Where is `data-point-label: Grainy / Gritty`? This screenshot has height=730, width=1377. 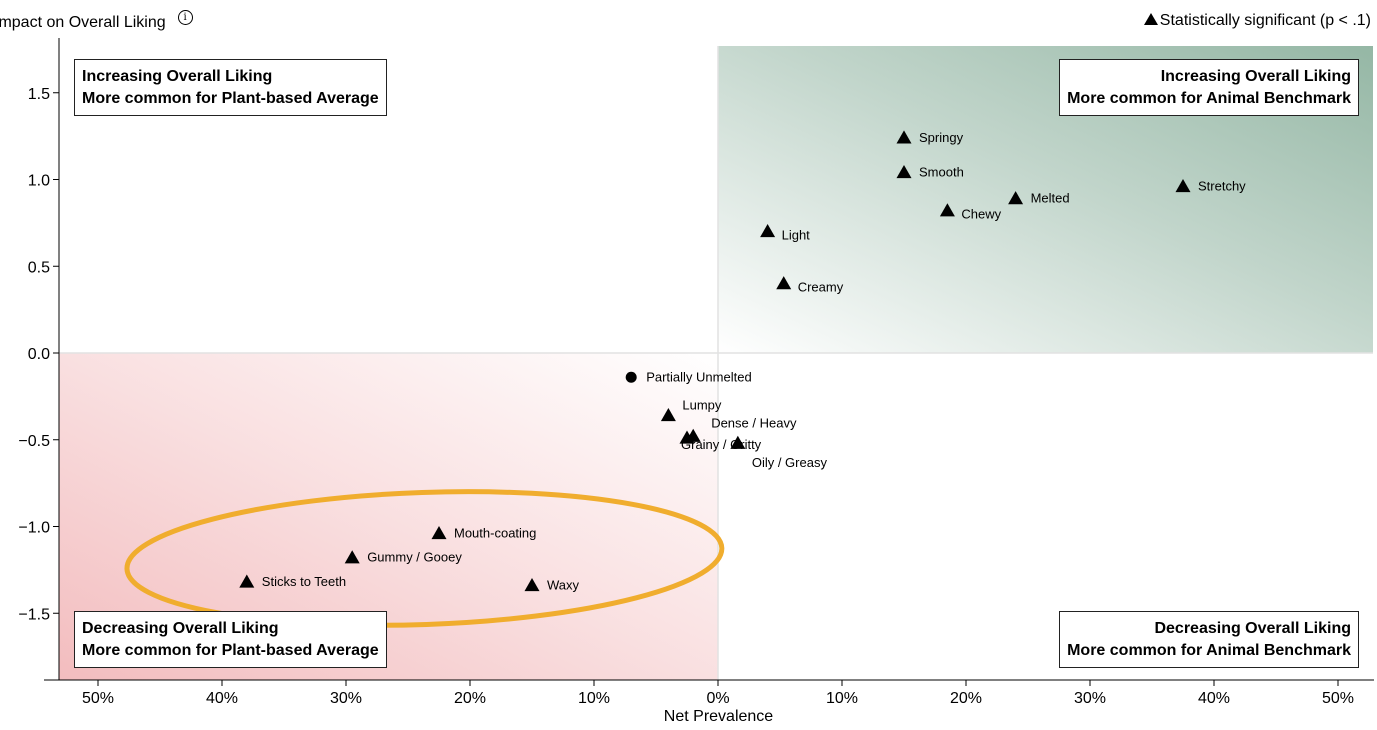
data-point-label: Grainy / Gritty is located at coordinates (721, 444).